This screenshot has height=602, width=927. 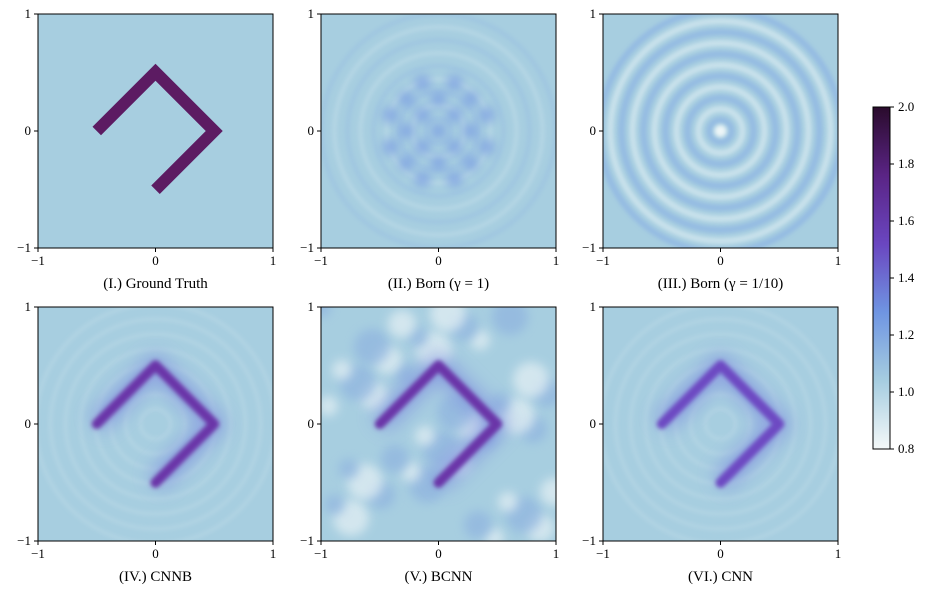 What do you see at coordinates (155, 284) in the screenshot?
I see `panel-title: (I.) Ground Truth` at bounding box center [155, 284].